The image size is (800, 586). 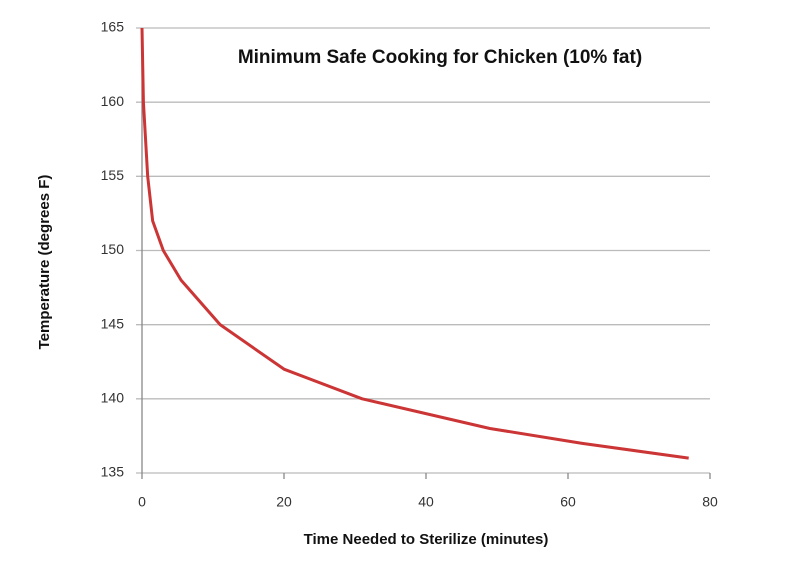 What do you see at coordinates (426, 539) in the screenshot?
I see `x-axis-label: Time Needed to Sterilize (minutes)` at bounding box center [426, 539].